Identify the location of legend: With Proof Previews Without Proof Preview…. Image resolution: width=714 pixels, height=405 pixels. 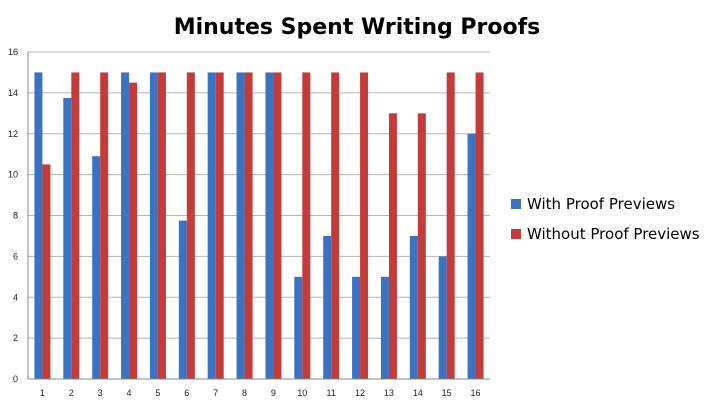
(605, 219).